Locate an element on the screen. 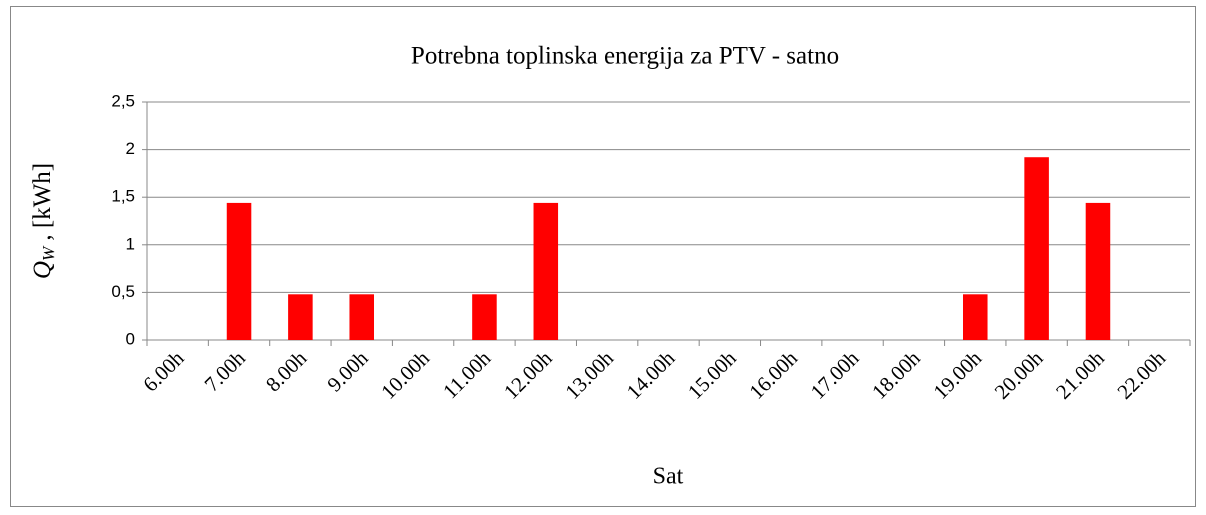 The height and width of the screenshot is (515, 1206). y-axis-symbol: Q is located at coordinates (42, 270).